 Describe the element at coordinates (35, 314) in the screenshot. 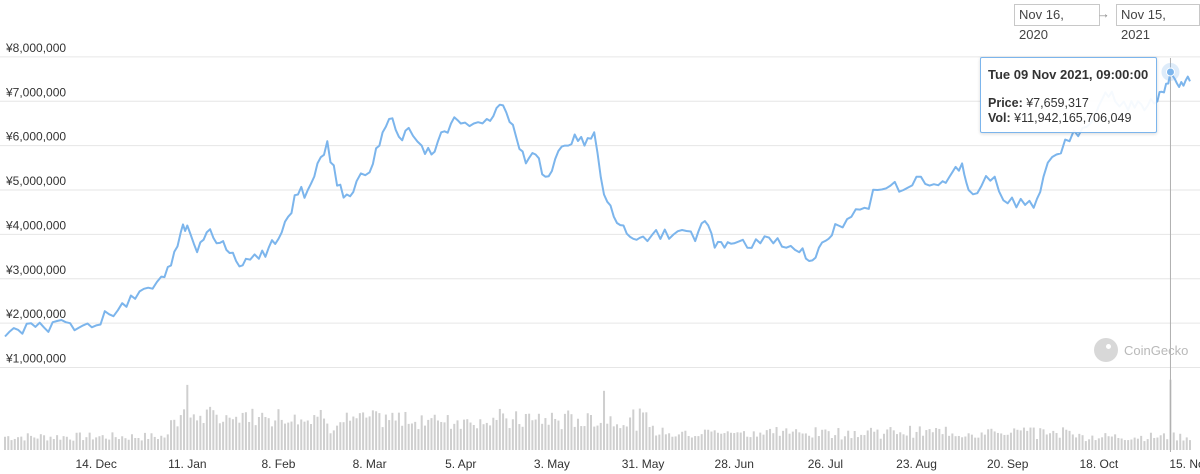

I see `y-tick-label: ¥2,000,000` at that location.